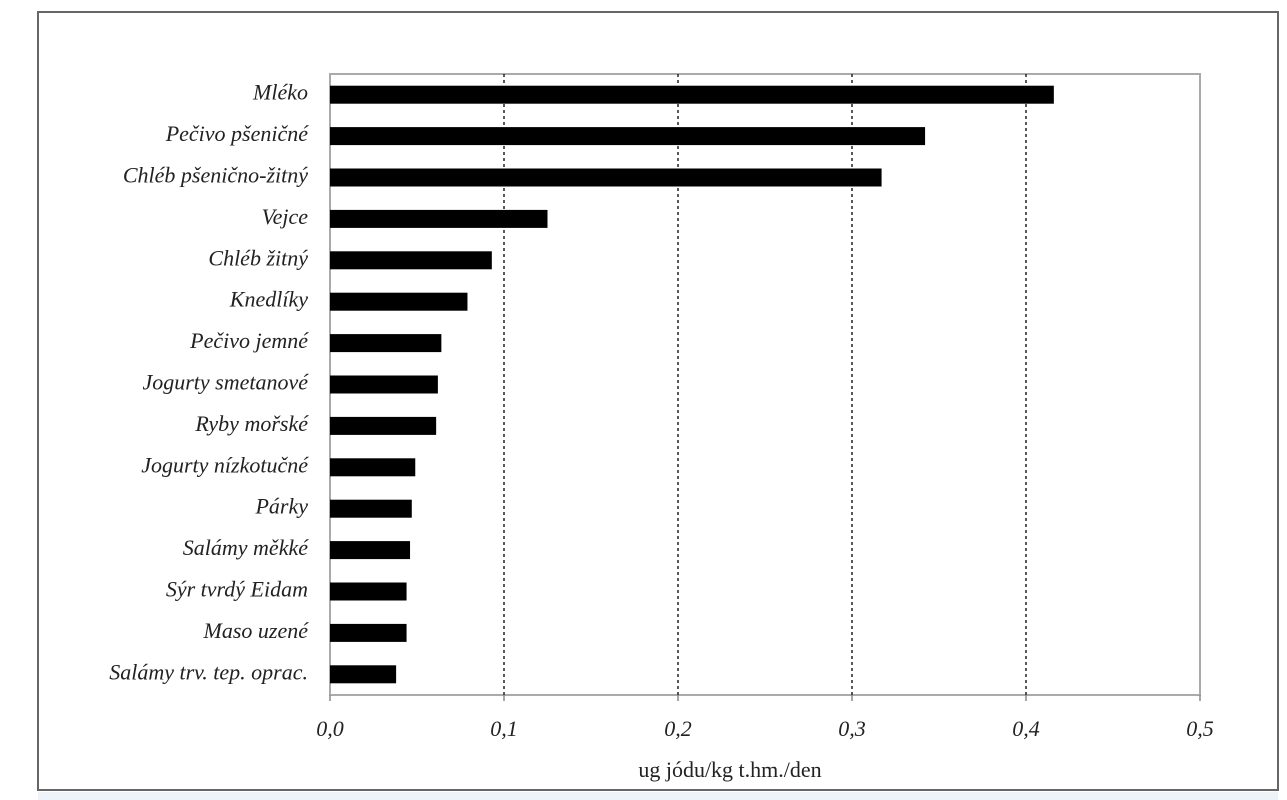 The height and width of the screenshot is (800, 1287). What do you see at coordinates (268, 299) in the screenshot?
I see `y-tick-label: Knedlíky` at bounding box center [268, 299].